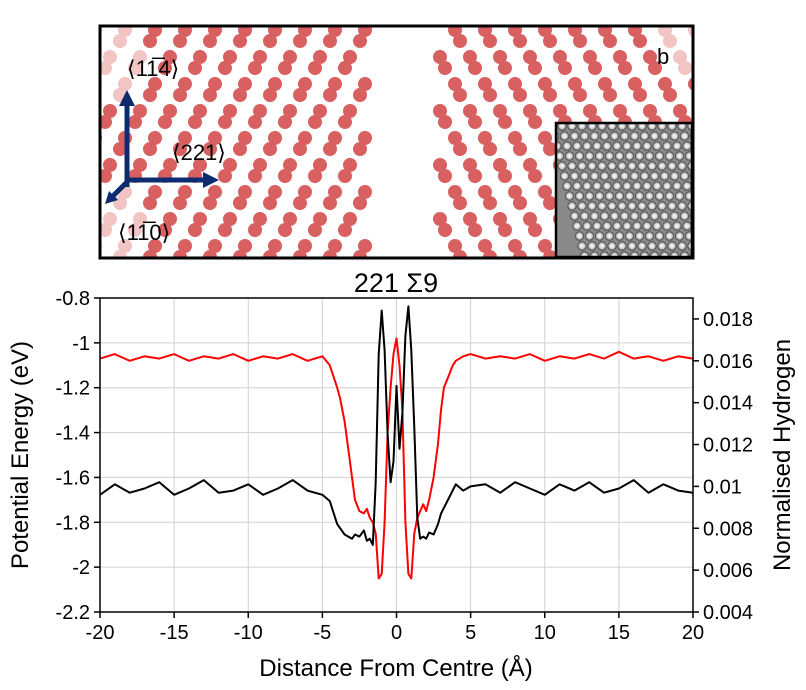 The image size is (806, 690). What do you see at coordinates (728, 613) in the screenshot?
I see `y-tick-label-right: 0.004` at bounding box center [728, 613].